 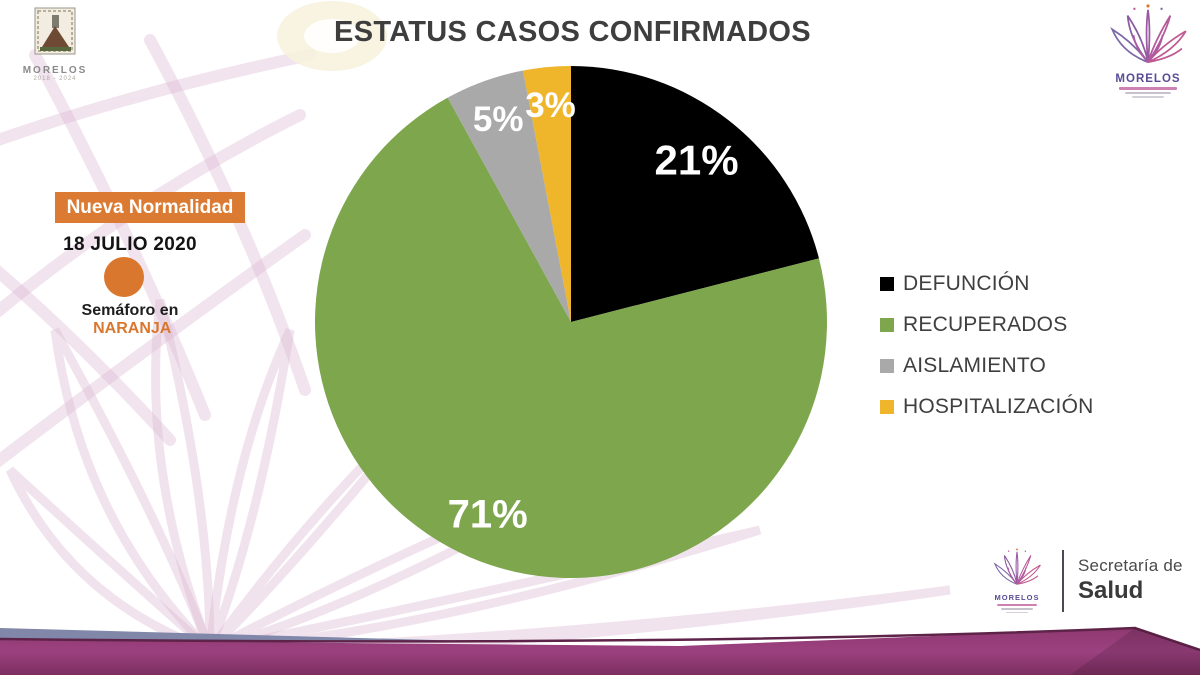 I want to click on left-logo-years: 2018 - 2024, so click(x=55, y=79).